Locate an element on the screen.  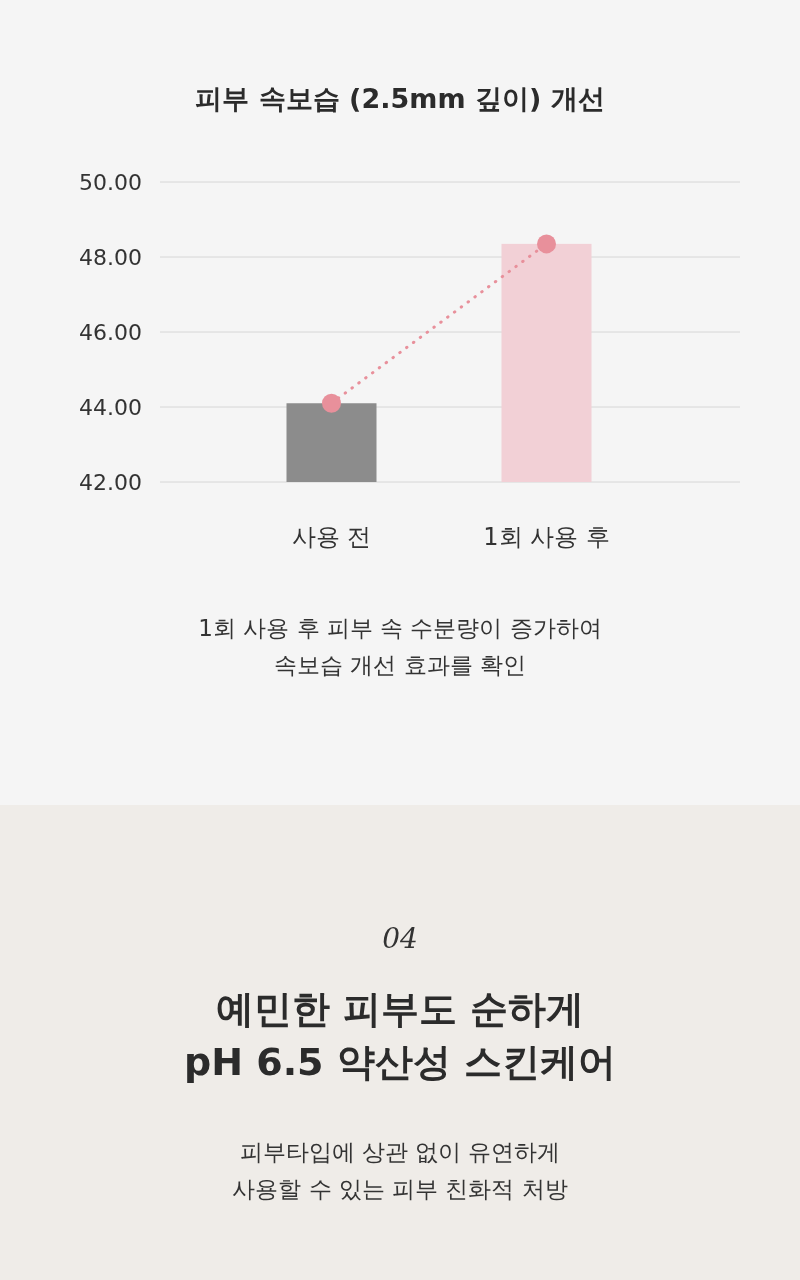
text: 04 is located at coordinates (400, 938).